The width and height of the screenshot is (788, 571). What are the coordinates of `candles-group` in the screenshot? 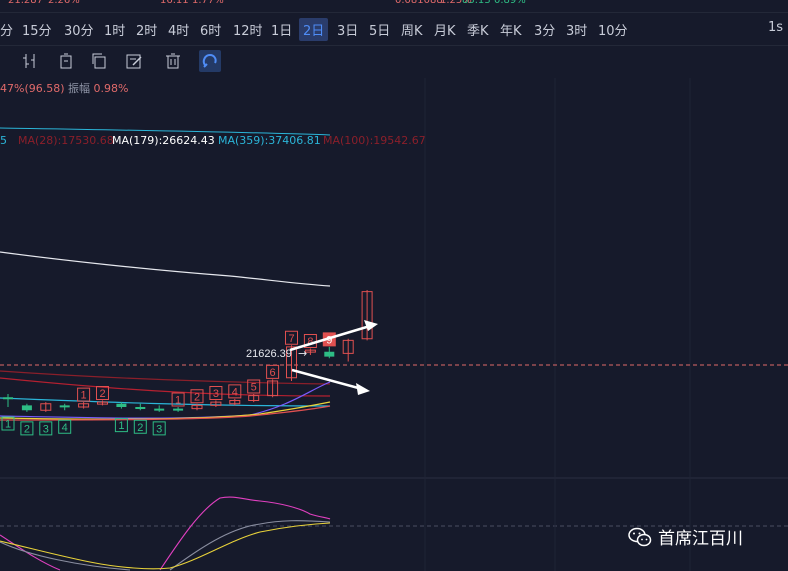 It's located at (188, 351).